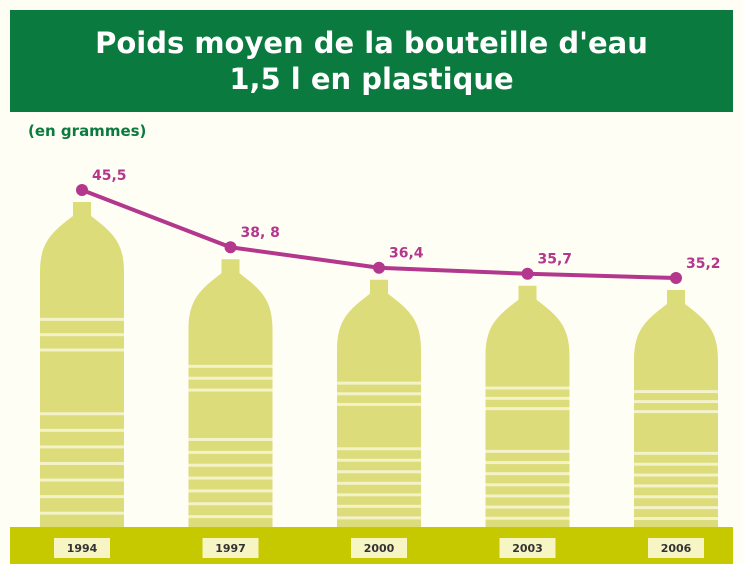 The height and width of the screenshot is (564, 743). Describe the element at coordinates (555, 260) in the screenshot. I see `value-label: 35,7` at that location.